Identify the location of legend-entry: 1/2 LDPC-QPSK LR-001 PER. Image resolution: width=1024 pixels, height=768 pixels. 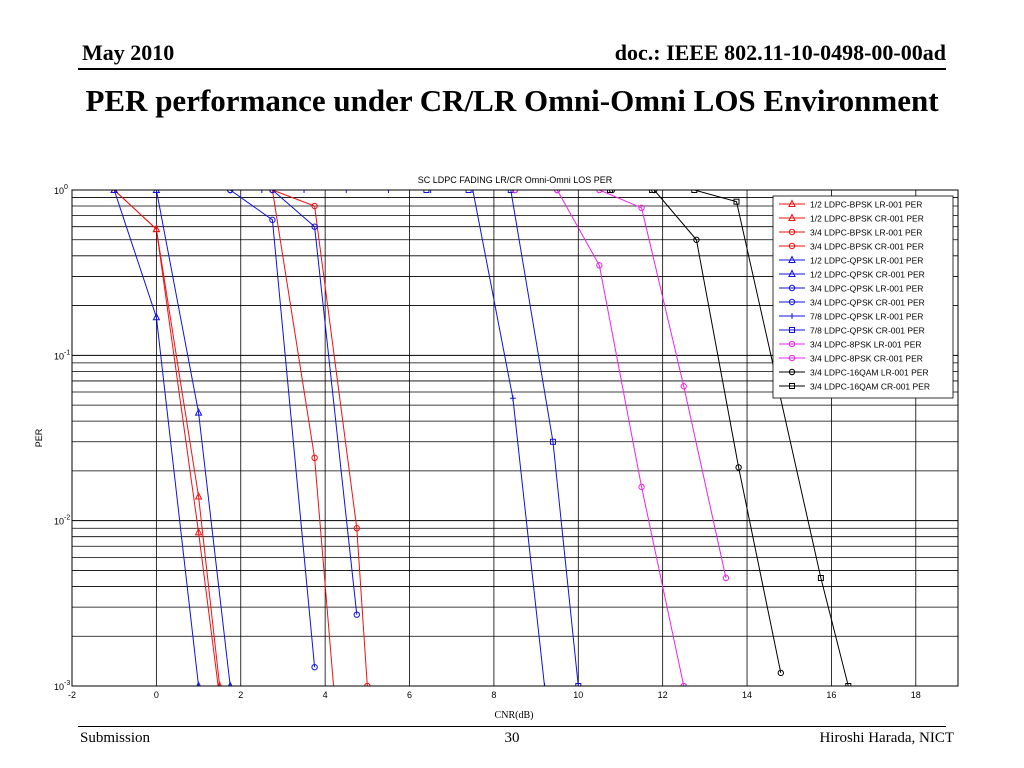
(851, 260).